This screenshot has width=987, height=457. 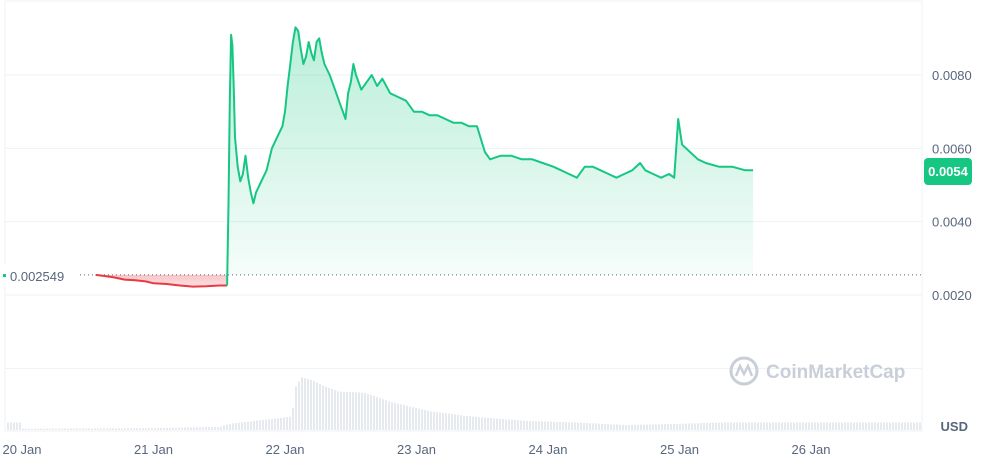 I want to click on x-tick-label: 25 Jan, so click(x=679, y=449).